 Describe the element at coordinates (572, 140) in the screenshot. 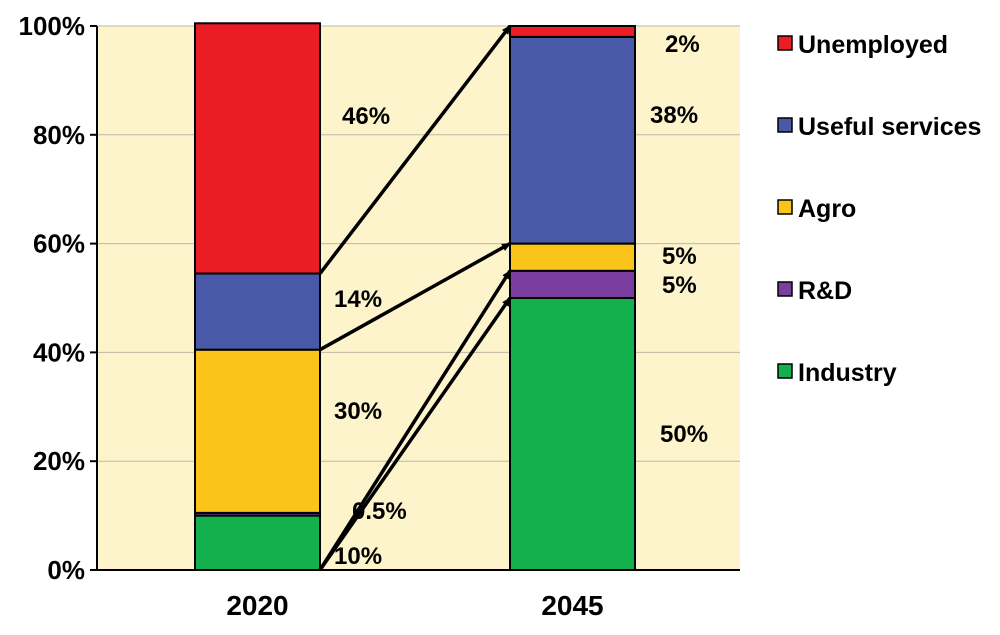

I see `bar-segment-useful-services-2045` at that location.